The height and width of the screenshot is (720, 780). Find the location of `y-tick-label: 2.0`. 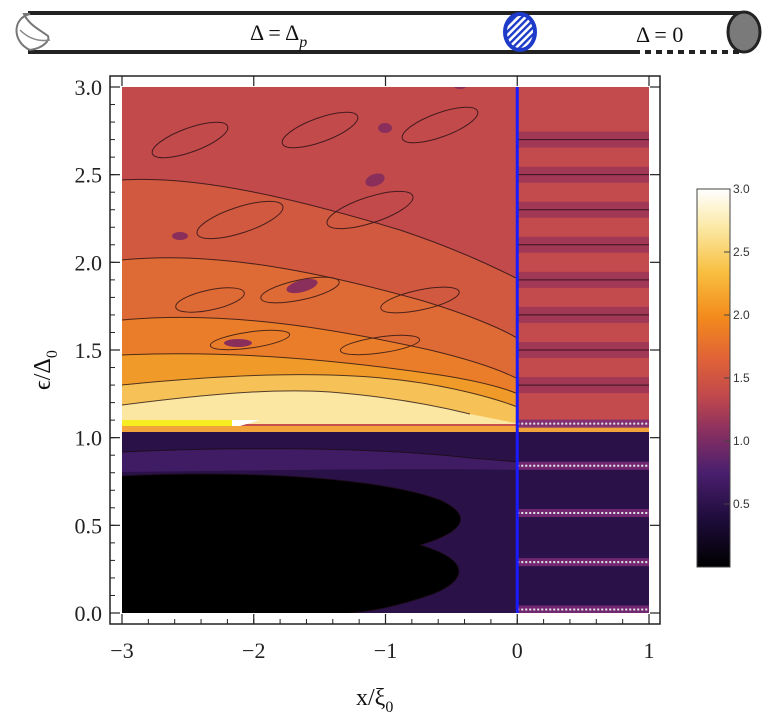

y-tick-label: 2.0 is located at coordinates (89, 262).